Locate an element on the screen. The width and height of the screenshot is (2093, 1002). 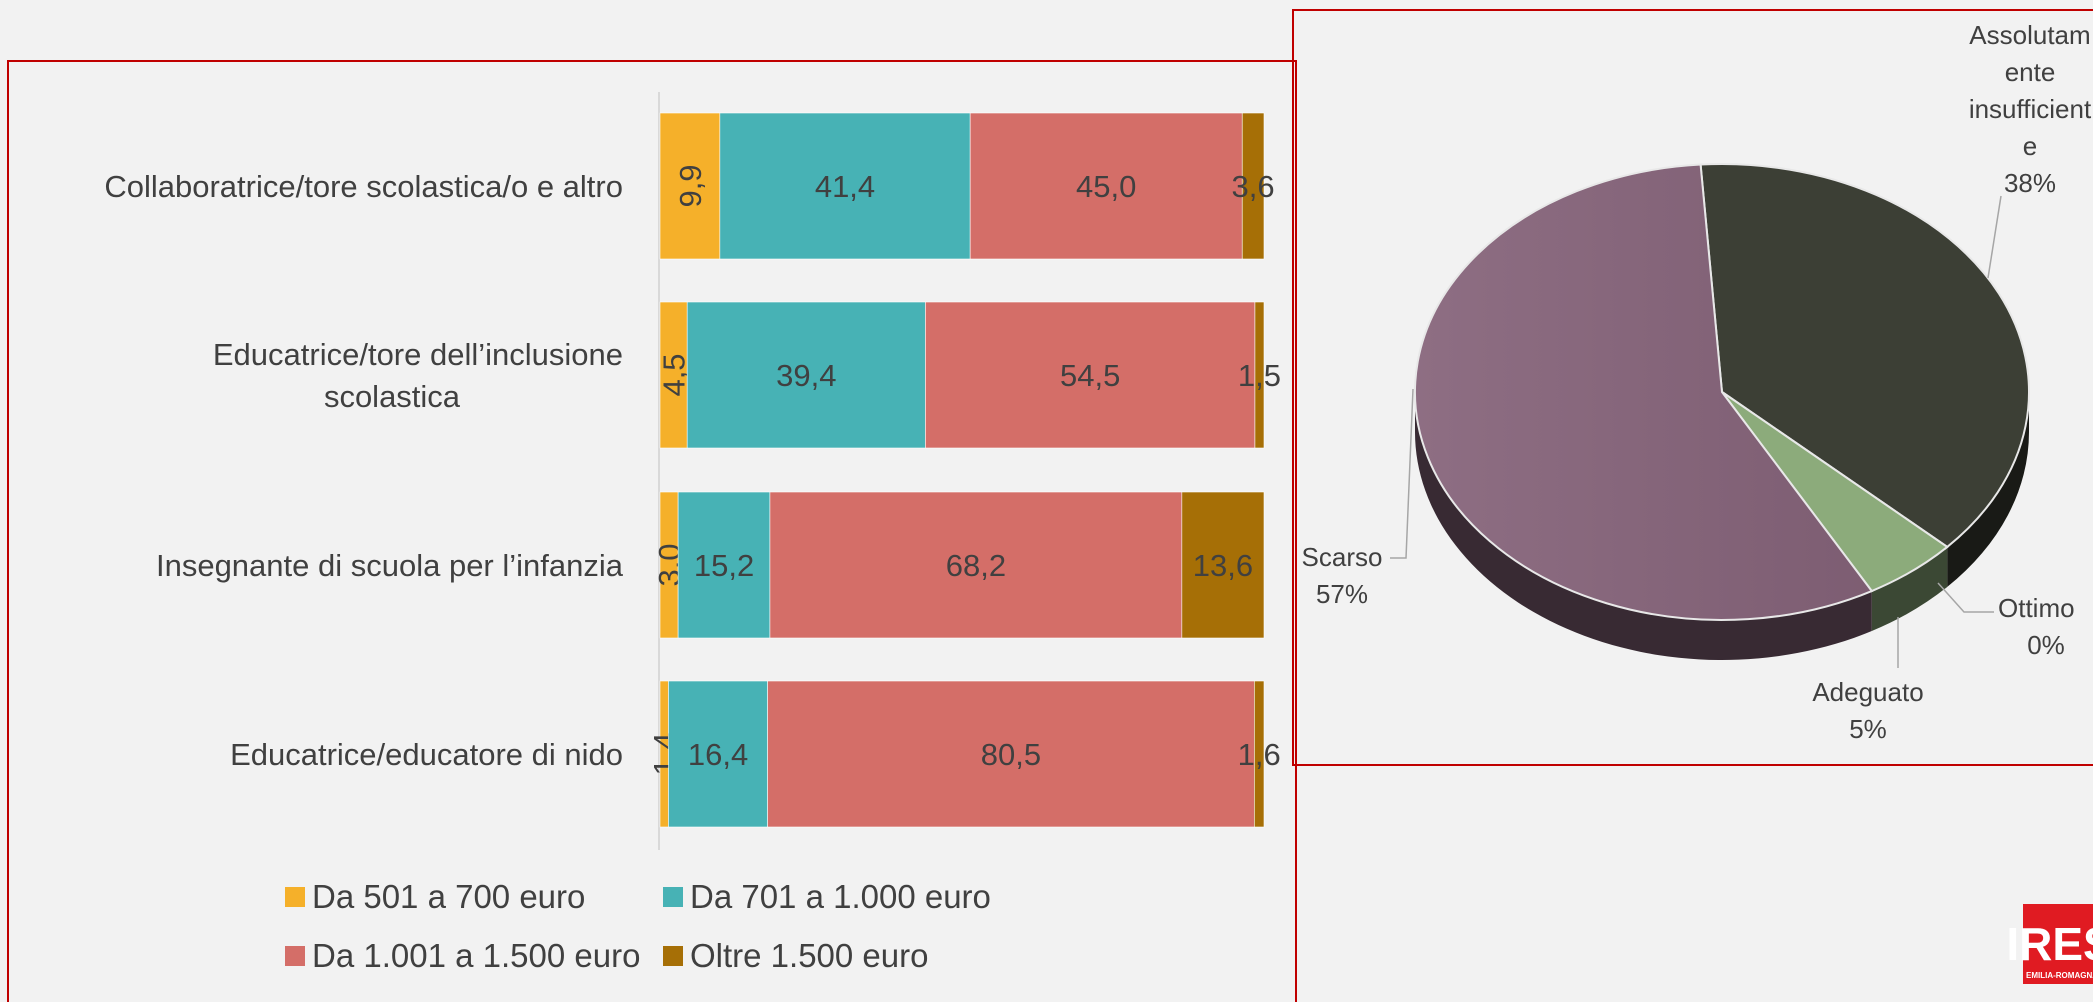
bar-data-label: 4,5 is located at coordinates (674, 374).